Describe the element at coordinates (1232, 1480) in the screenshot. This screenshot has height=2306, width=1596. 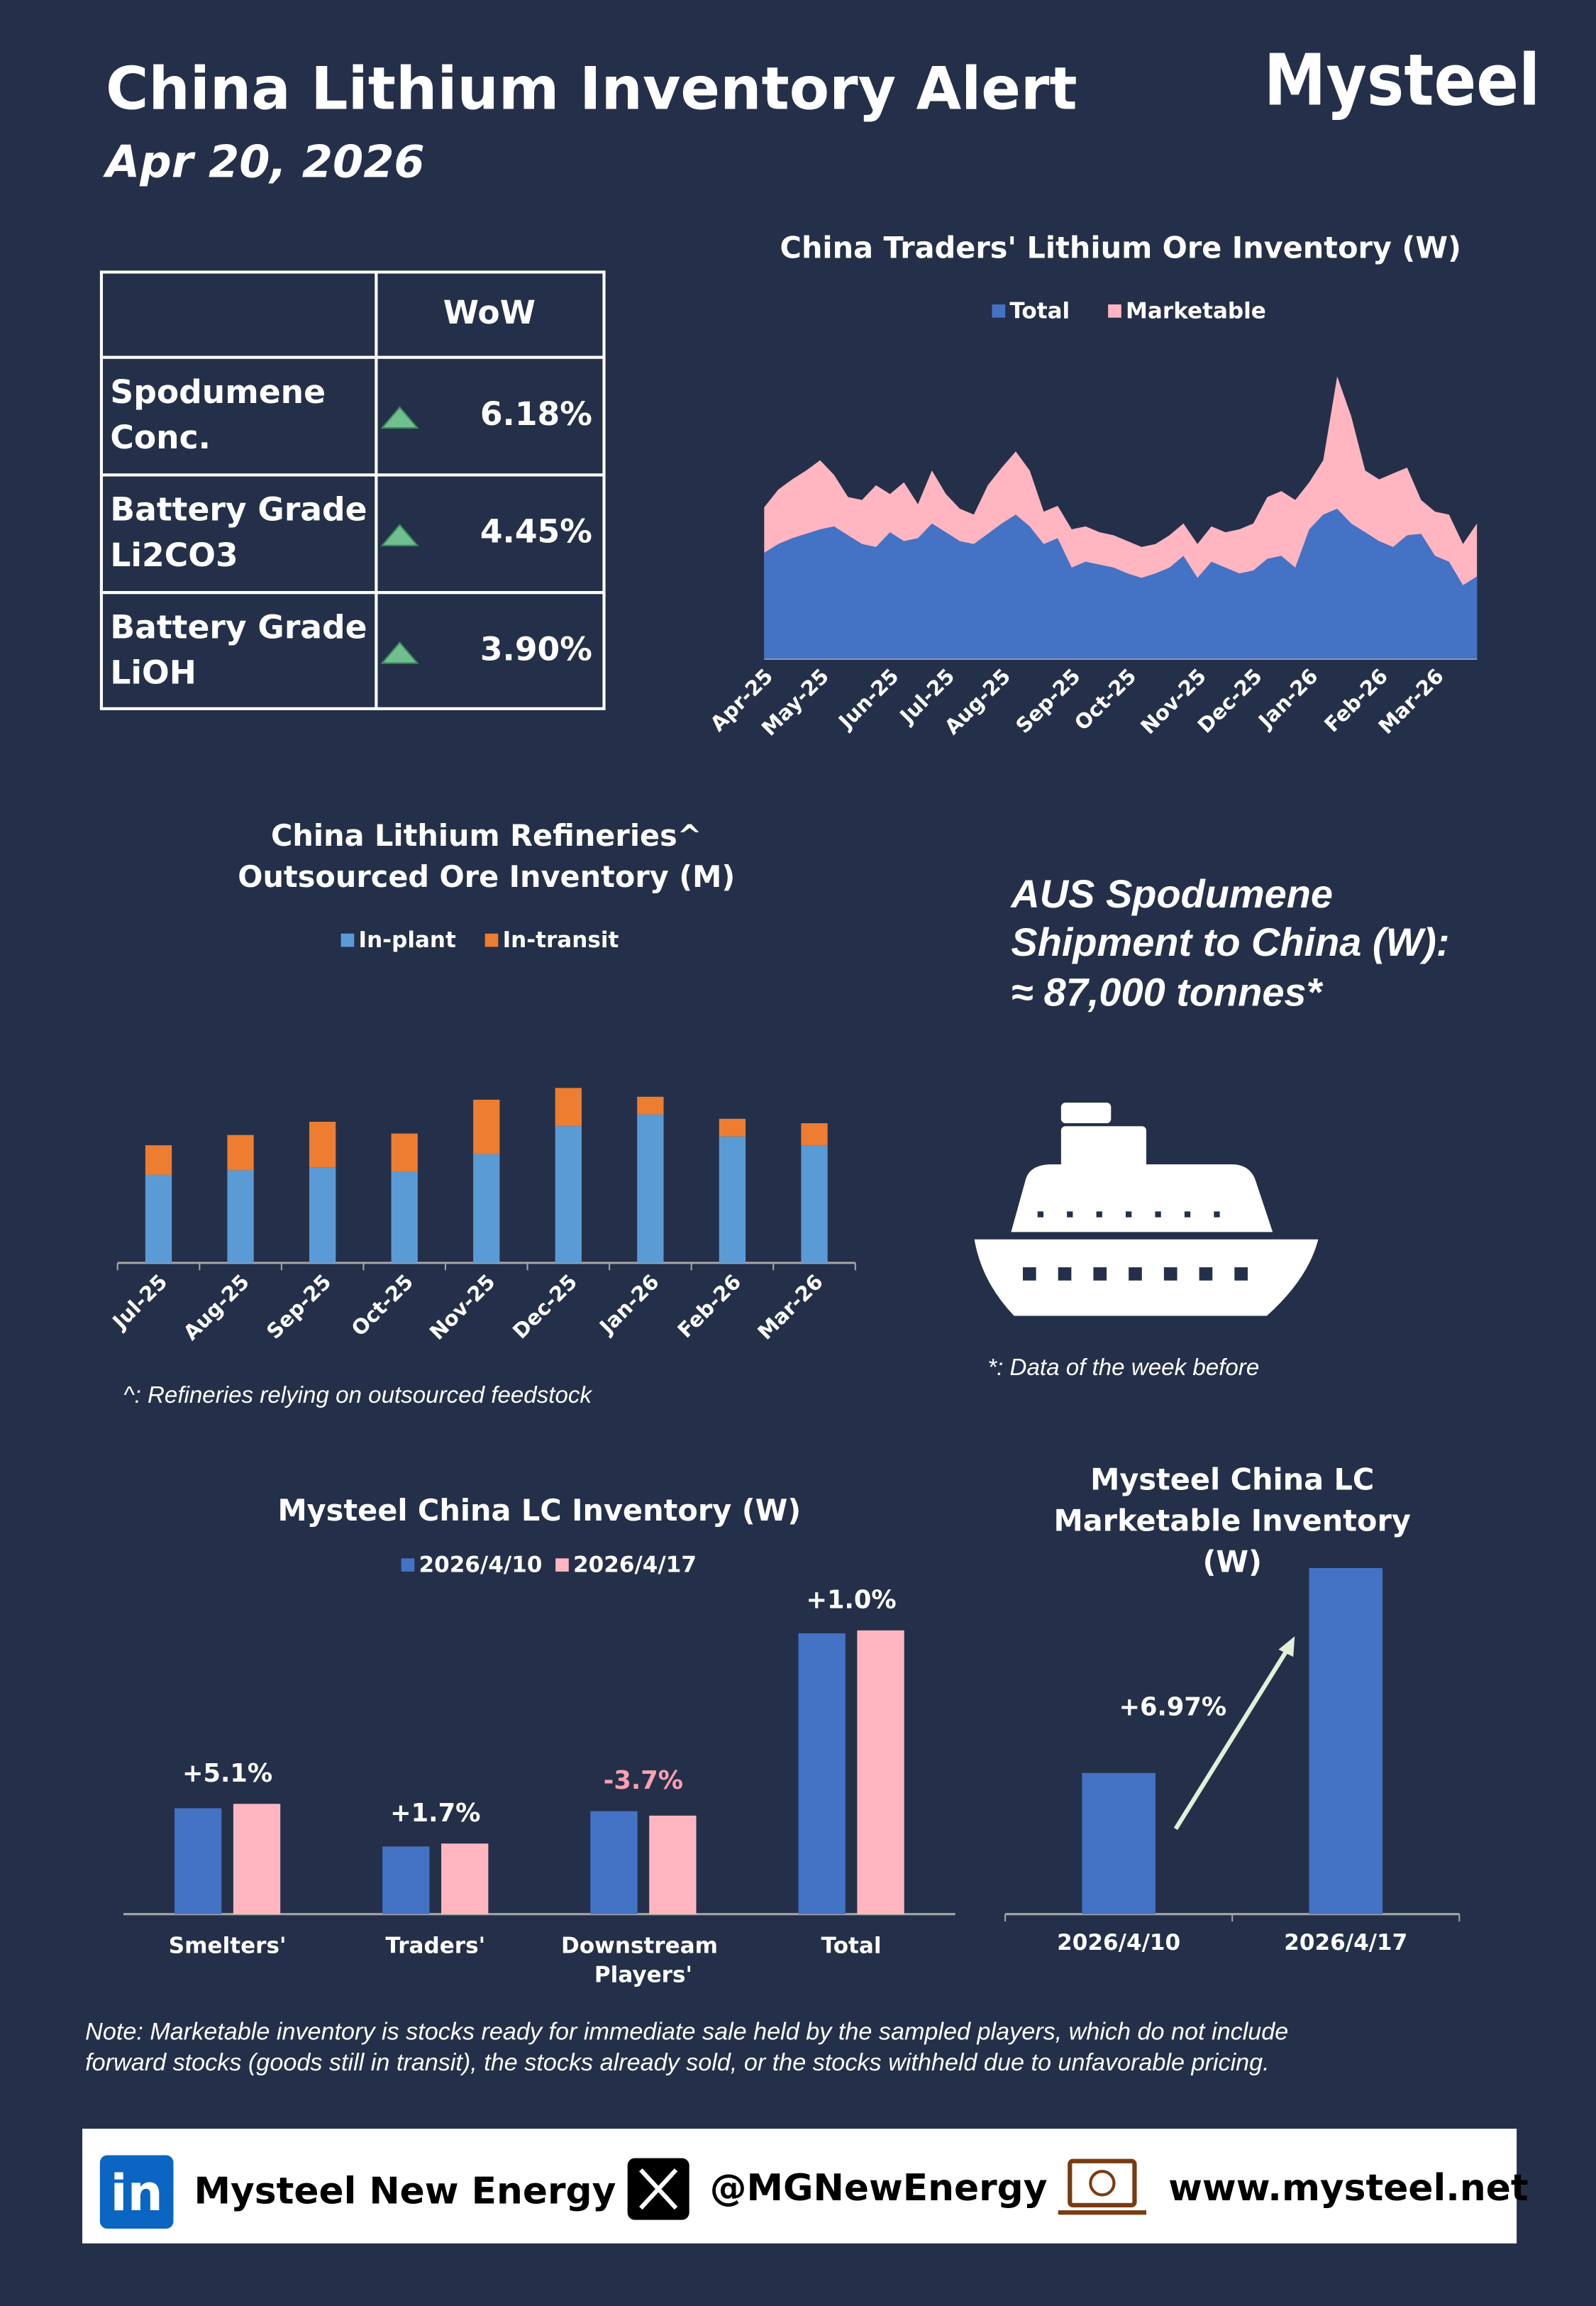
I see `chart-title: Mysteel China LC` at that location.